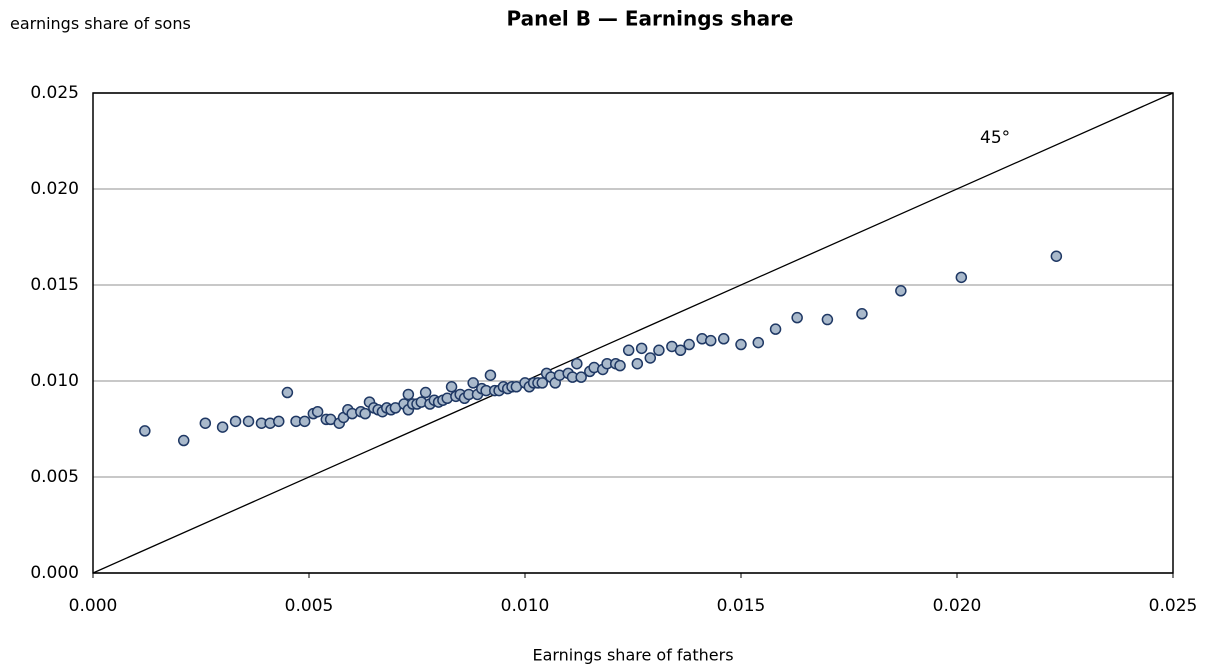 Image resolution: width=1216 pixels, height=669 pixels. Describe the element at coordinates (995, 138) in the screenshot. I see `annotation: 45°` at that location.